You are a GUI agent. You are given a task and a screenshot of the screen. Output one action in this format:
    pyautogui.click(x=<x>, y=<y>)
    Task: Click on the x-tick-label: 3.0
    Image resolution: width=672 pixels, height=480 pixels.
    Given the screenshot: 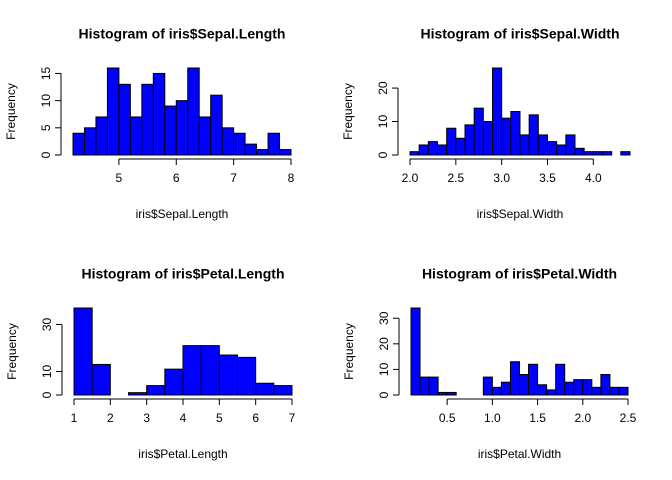 What is the action you would take?
    pyautogui.click(x=501, y=178)
    